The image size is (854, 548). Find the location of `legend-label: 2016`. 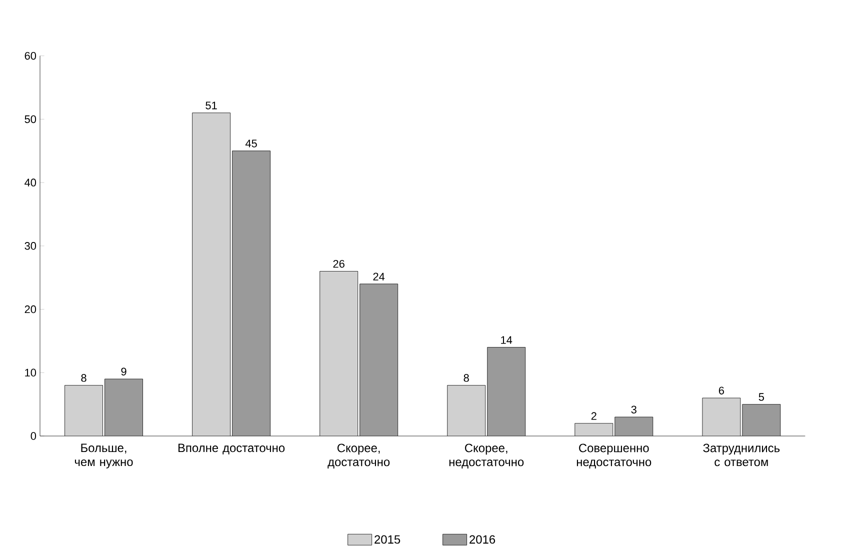

legend-label: 2016 is located at coordinates (483, 539).